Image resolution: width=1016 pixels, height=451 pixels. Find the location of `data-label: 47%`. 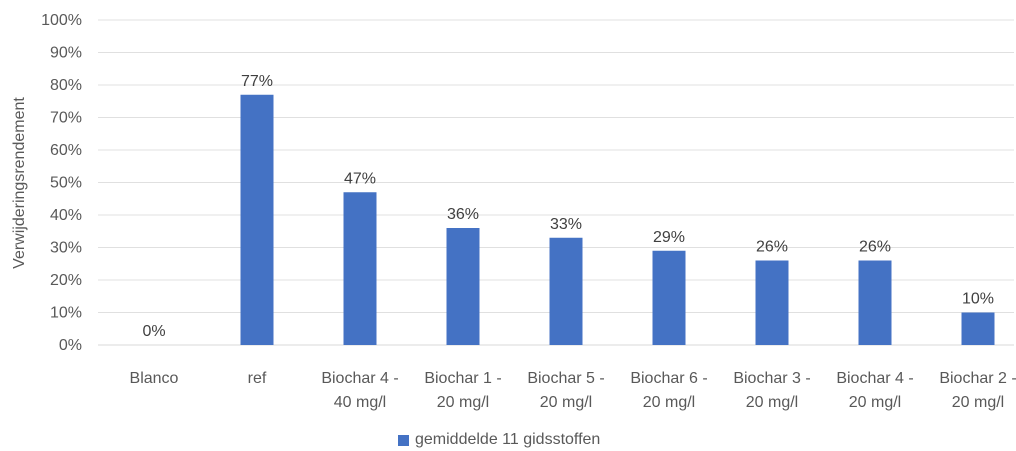

data-label: 47% is located at coordinates (360, 178).